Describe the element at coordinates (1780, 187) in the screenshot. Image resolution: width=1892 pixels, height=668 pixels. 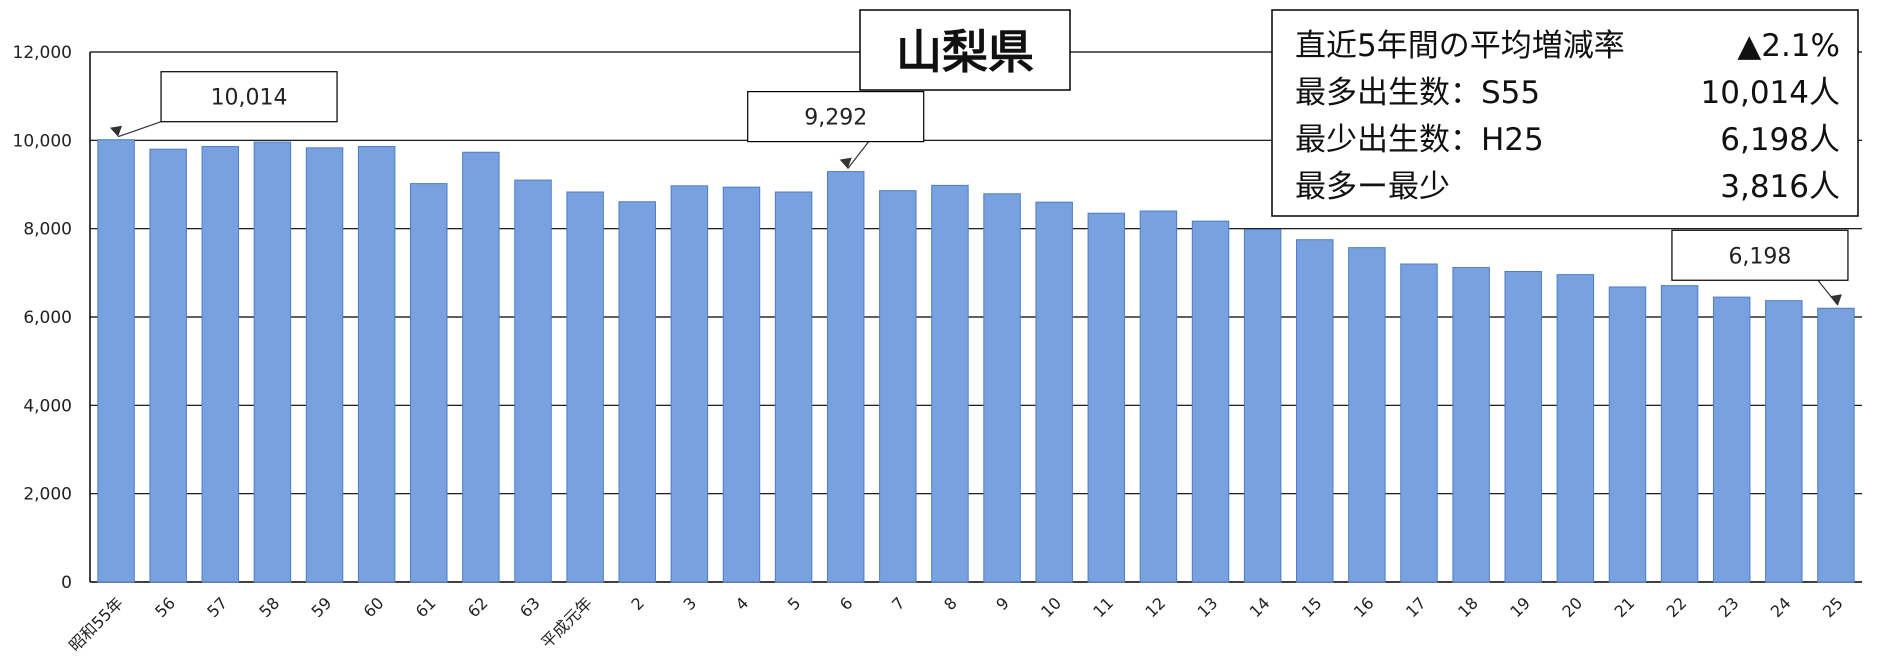
I see `stat-value-difference: 3,816人` at that location.